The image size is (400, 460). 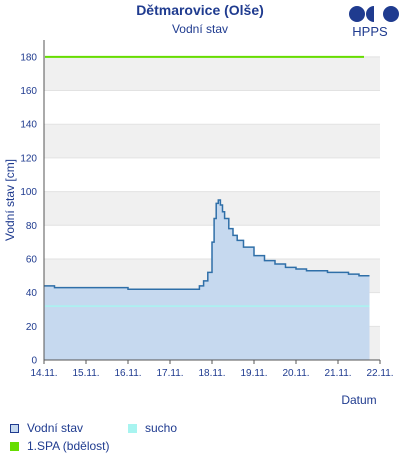 I want to click on legend-swatch-water-level, so click(x=14, y=428).